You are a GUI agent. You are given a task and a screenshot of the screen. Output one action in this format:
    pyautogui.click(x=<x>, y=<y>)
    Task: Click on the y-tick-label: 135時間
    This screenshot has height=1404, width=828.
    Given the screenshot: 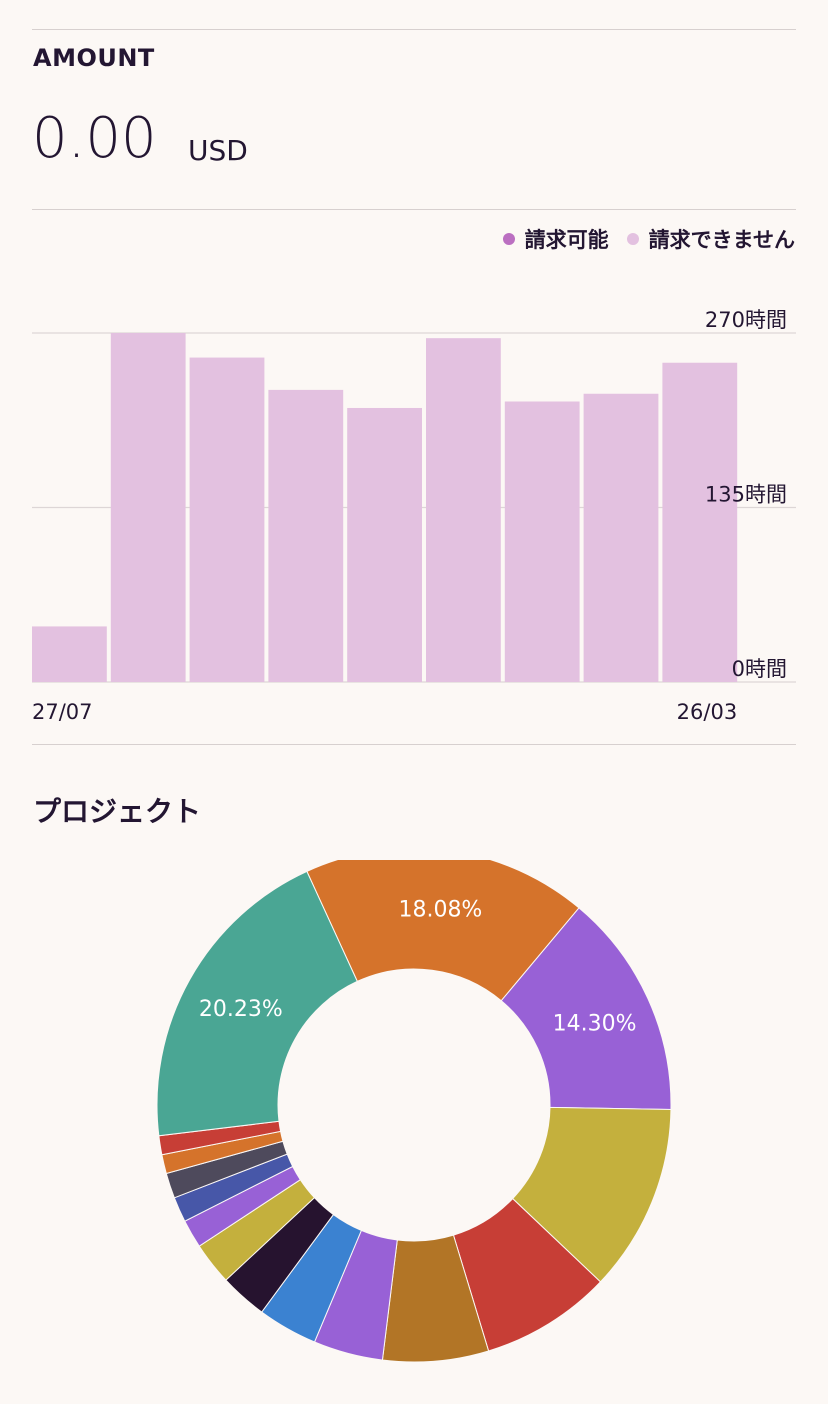 What is the action you would take?
    pyautogui.click(x=746, y=495)
    